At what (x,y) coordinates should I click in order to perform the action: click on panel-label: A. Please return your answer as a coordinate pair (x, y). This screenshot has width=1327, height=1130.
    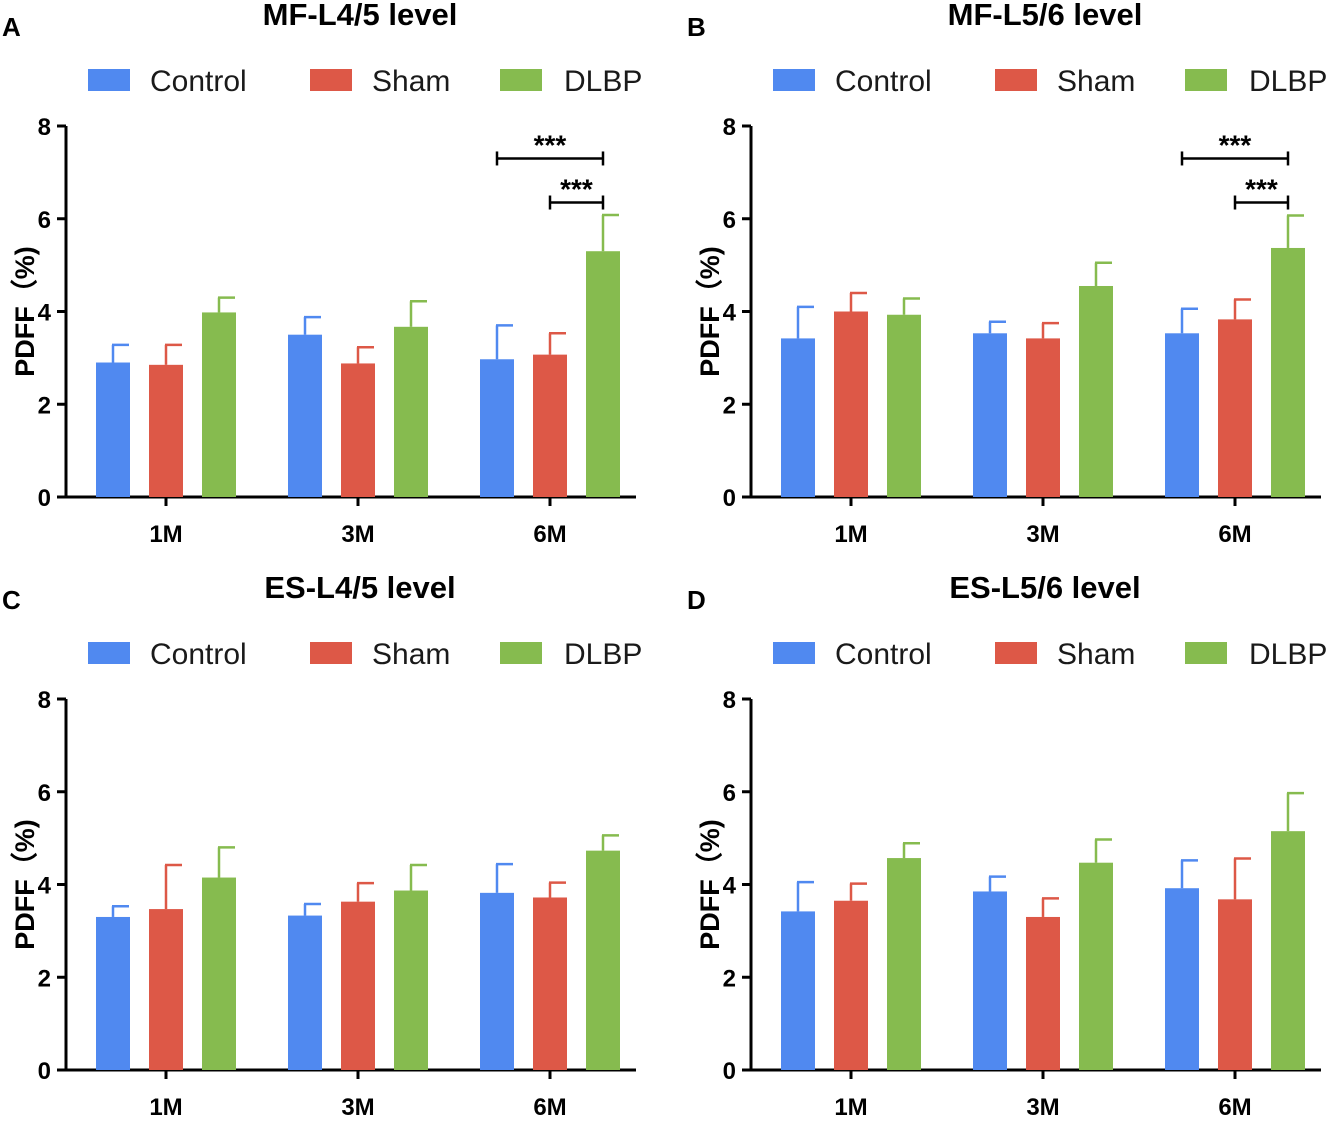
    Looking at the image, I should click on (11, 27).